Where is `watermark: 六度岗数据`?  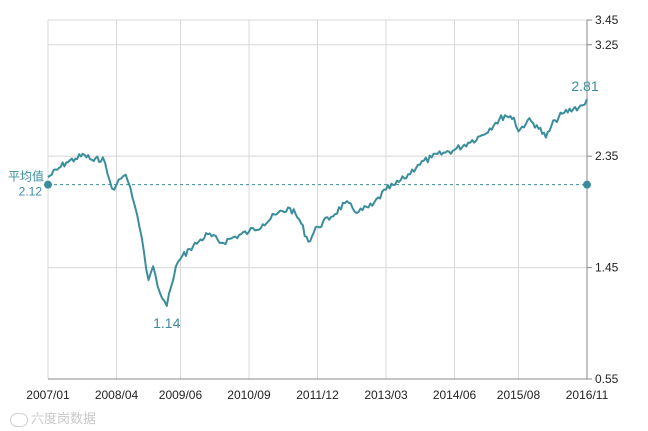 watermark: 六度岗数据 is located at coordinates (53, 417).